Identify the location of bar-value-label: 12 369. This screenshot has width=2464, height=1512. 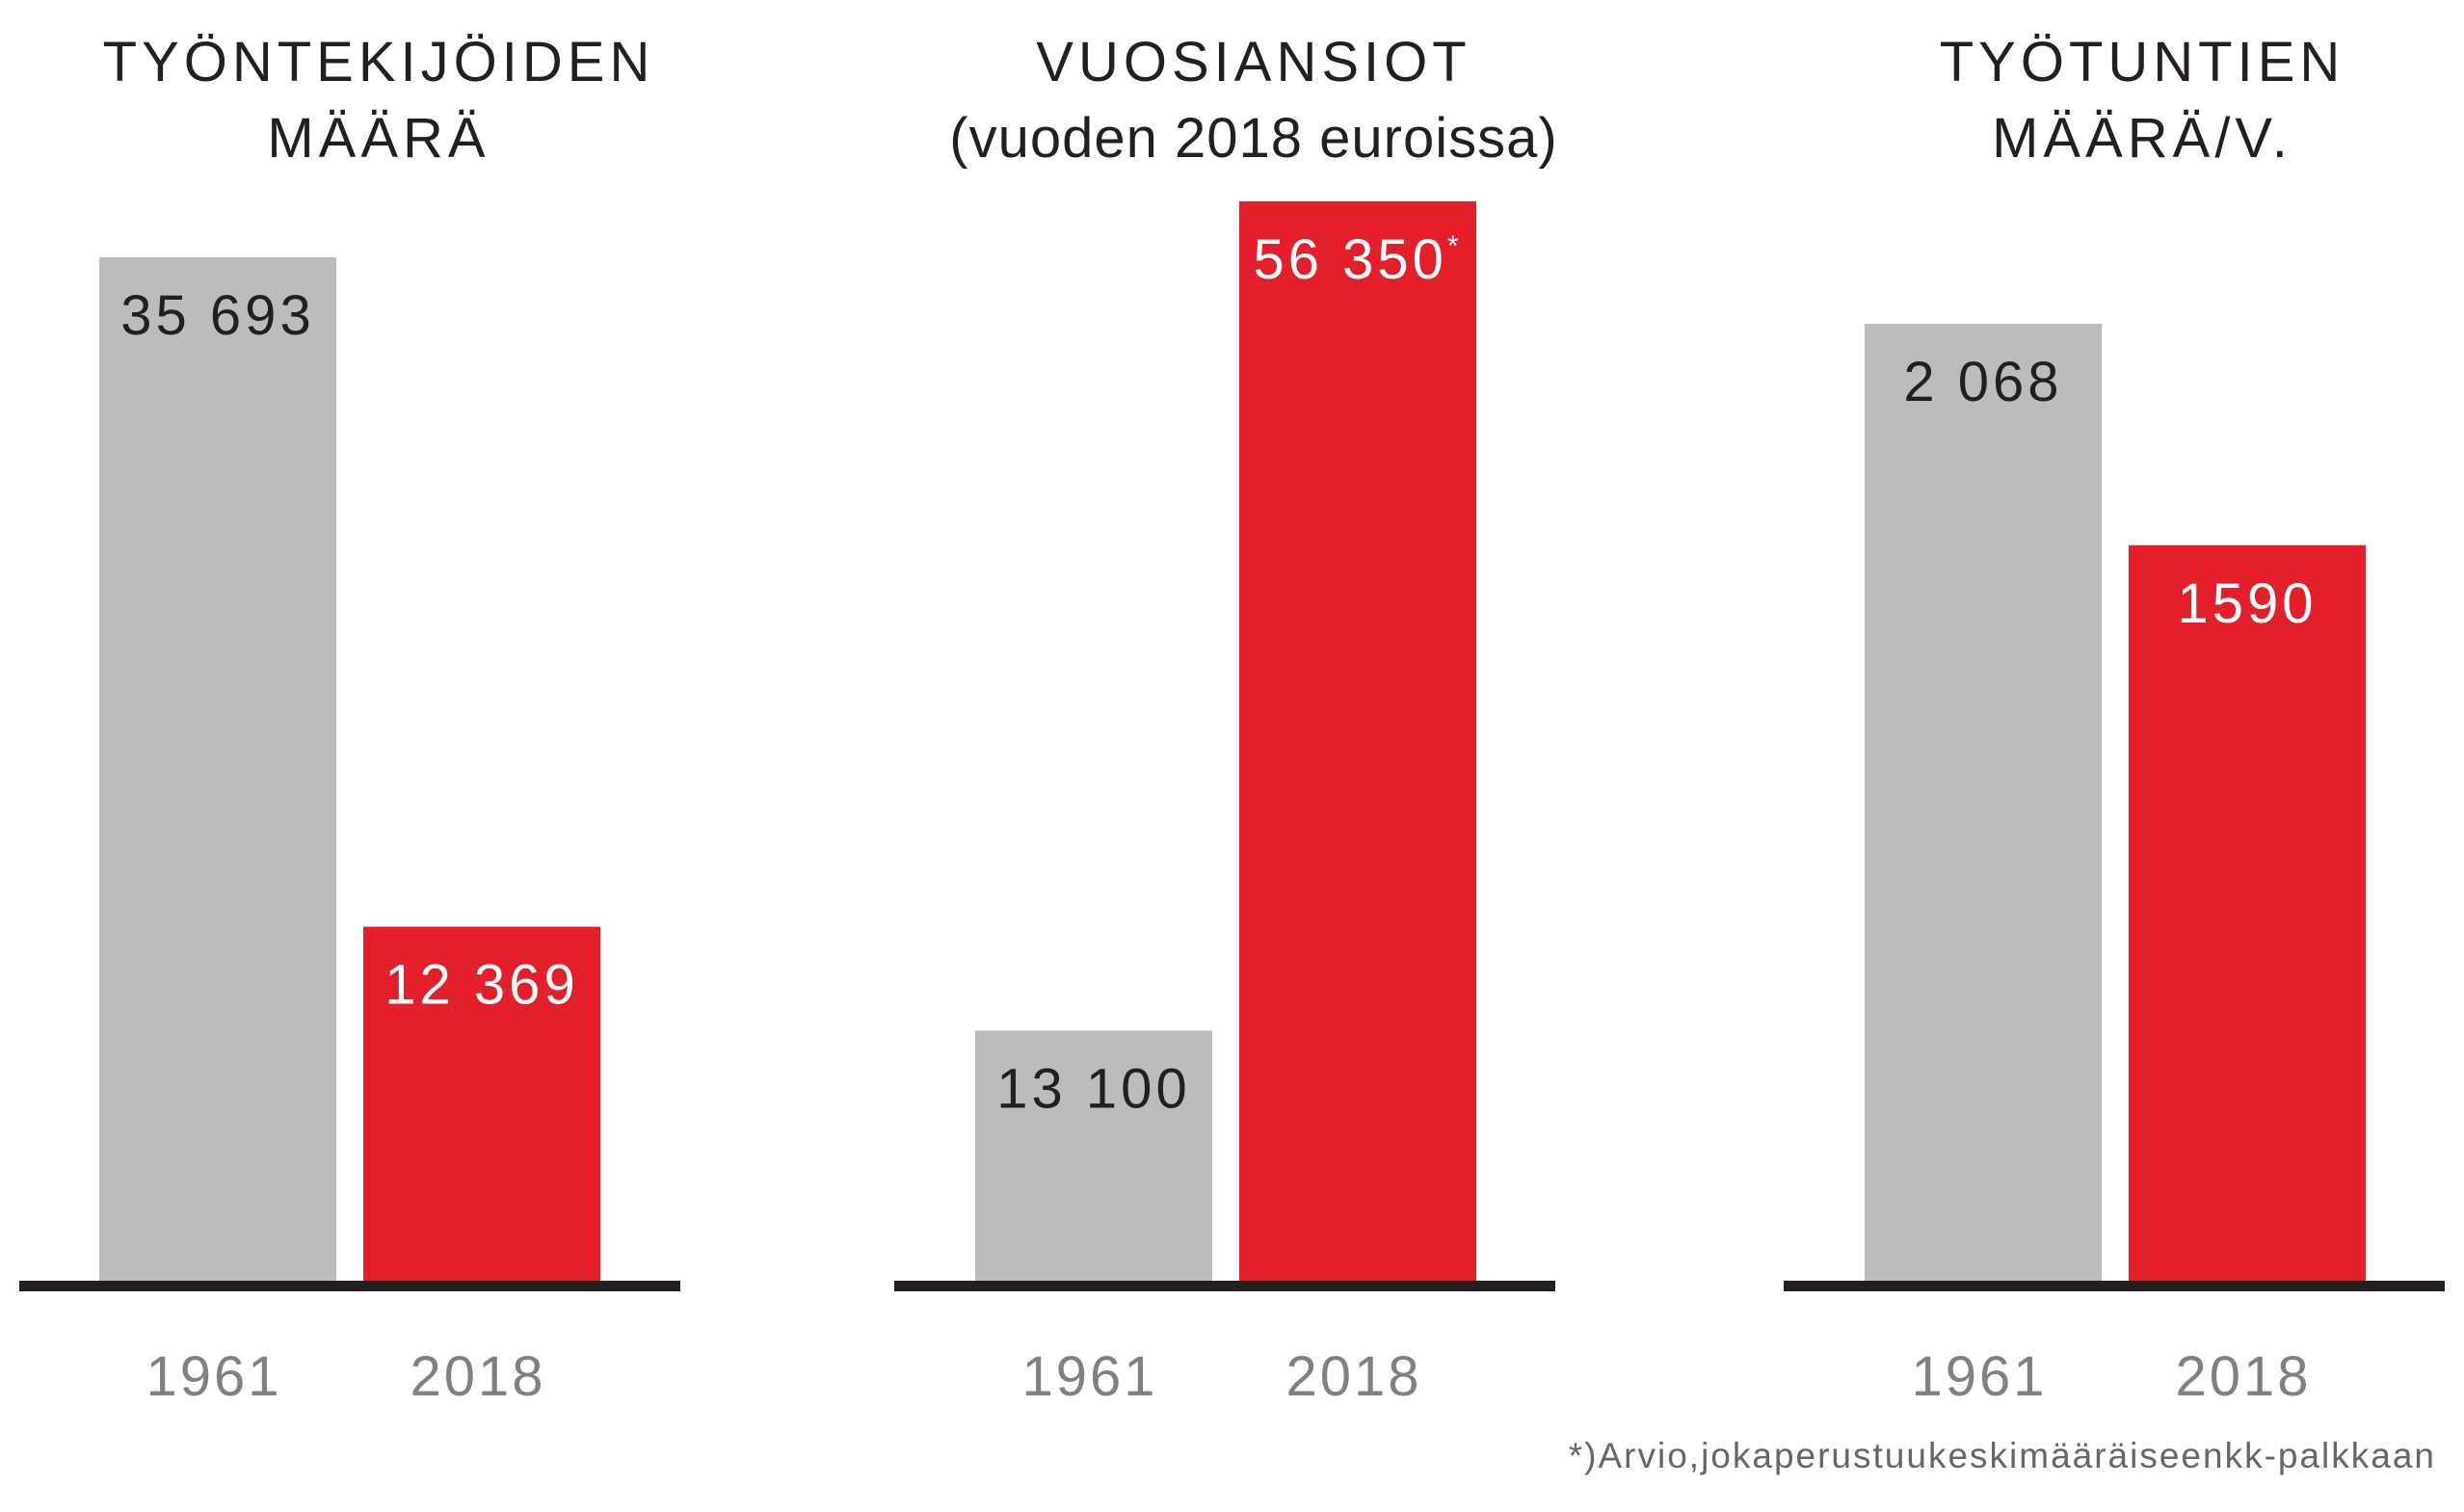
(481, 985).